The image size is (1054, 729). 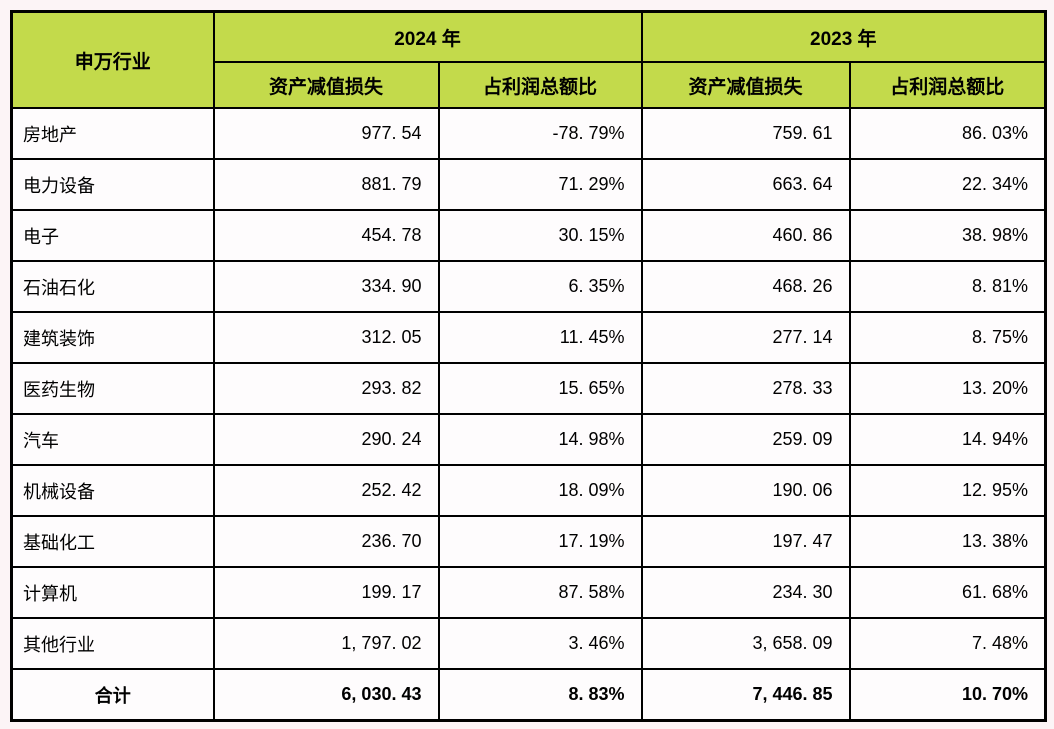 What do you see at coordinates (326, 133) in the screenshot?
I see `loss-2024-cell: 977. 54` at bounding box center [326, 133].